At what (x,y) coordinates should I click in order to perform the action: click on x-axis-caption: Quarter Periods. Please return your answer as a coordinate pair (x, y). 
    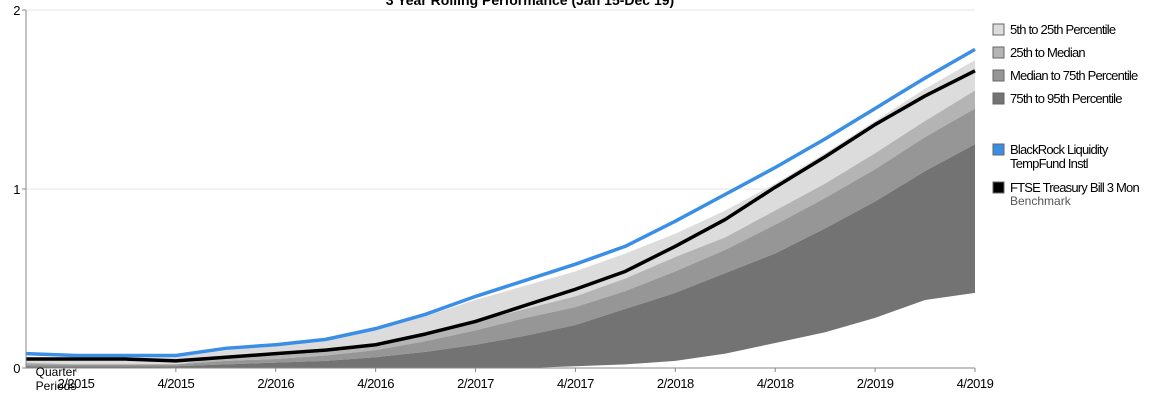
    Looking at the image, I should click on (56, 379).